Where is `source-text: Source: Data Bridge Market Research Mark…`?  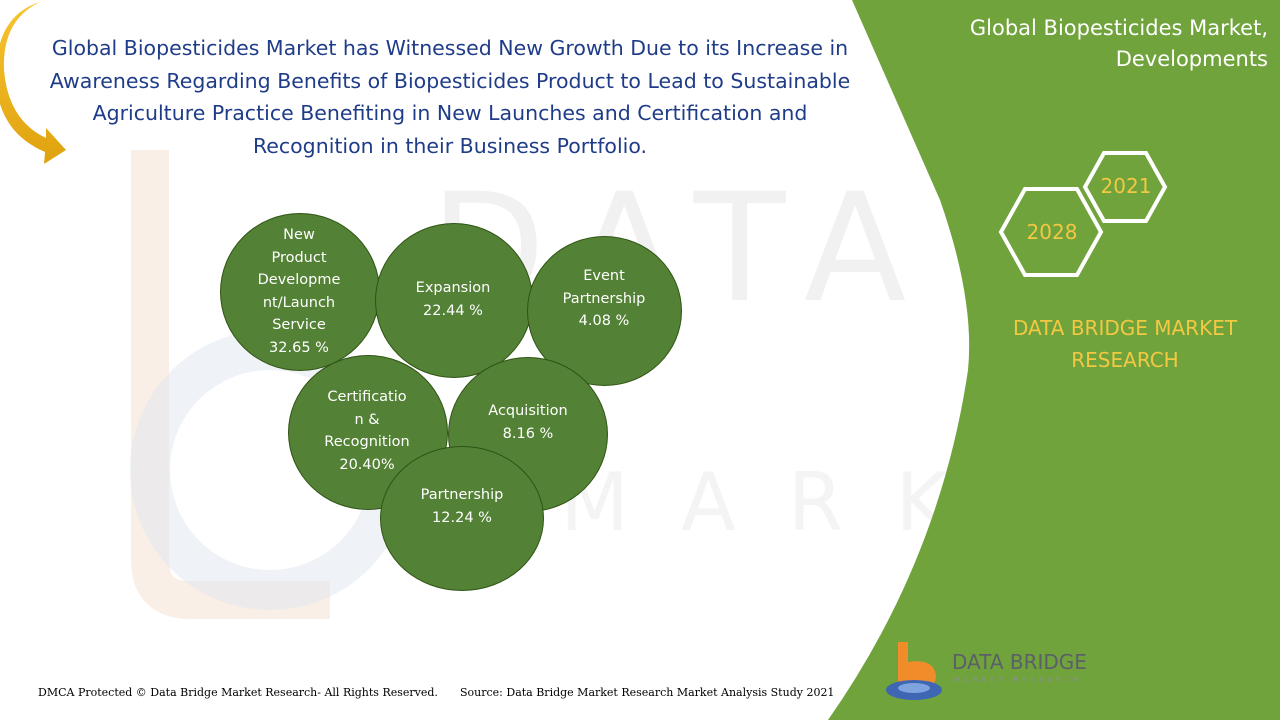
source-text: Source: Data Bridge Market Research Mark… is located at coordinates (647, 692).